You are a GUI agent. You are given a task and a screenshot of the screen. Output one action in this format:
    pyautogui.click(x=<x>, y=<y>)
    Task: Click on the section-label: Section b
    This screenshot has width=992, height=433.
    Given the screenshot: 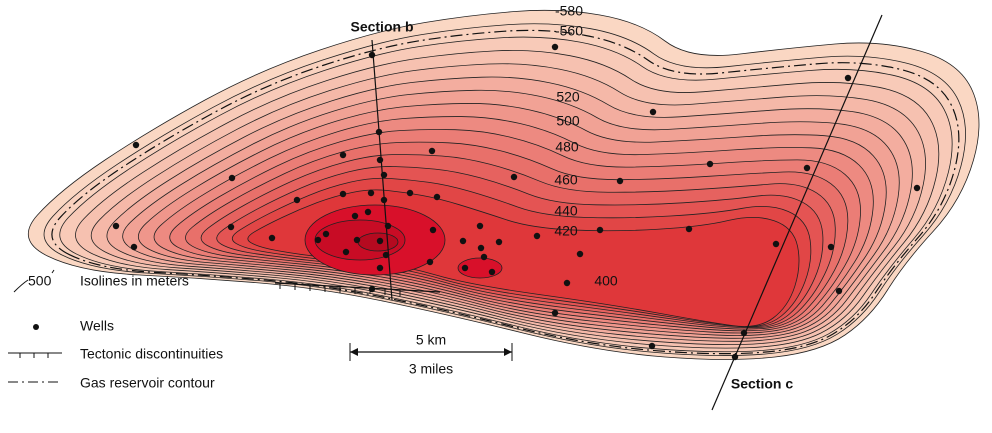 What is the action you would take?
    pyautogui.click(x=381, y=27)
    